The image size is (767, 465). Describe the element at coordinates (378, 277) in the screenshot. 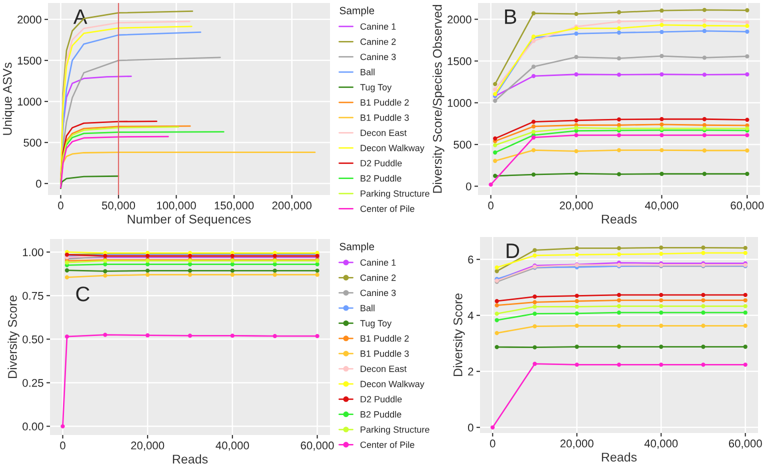

I see `legend-label: Canine 2` at that location.